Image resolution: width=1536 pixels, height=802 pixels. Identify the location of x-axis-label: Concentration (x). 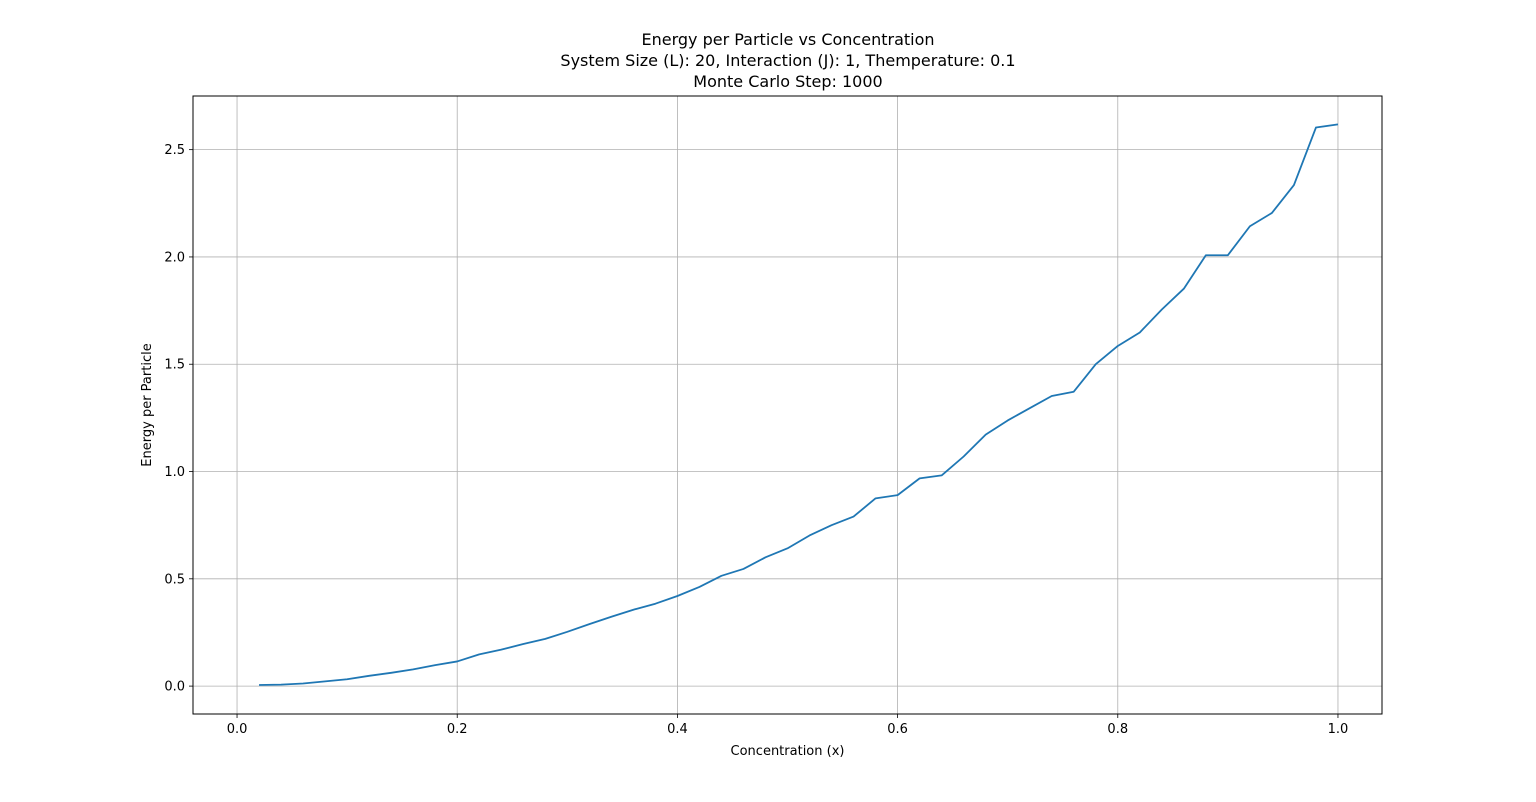
(788, 751).